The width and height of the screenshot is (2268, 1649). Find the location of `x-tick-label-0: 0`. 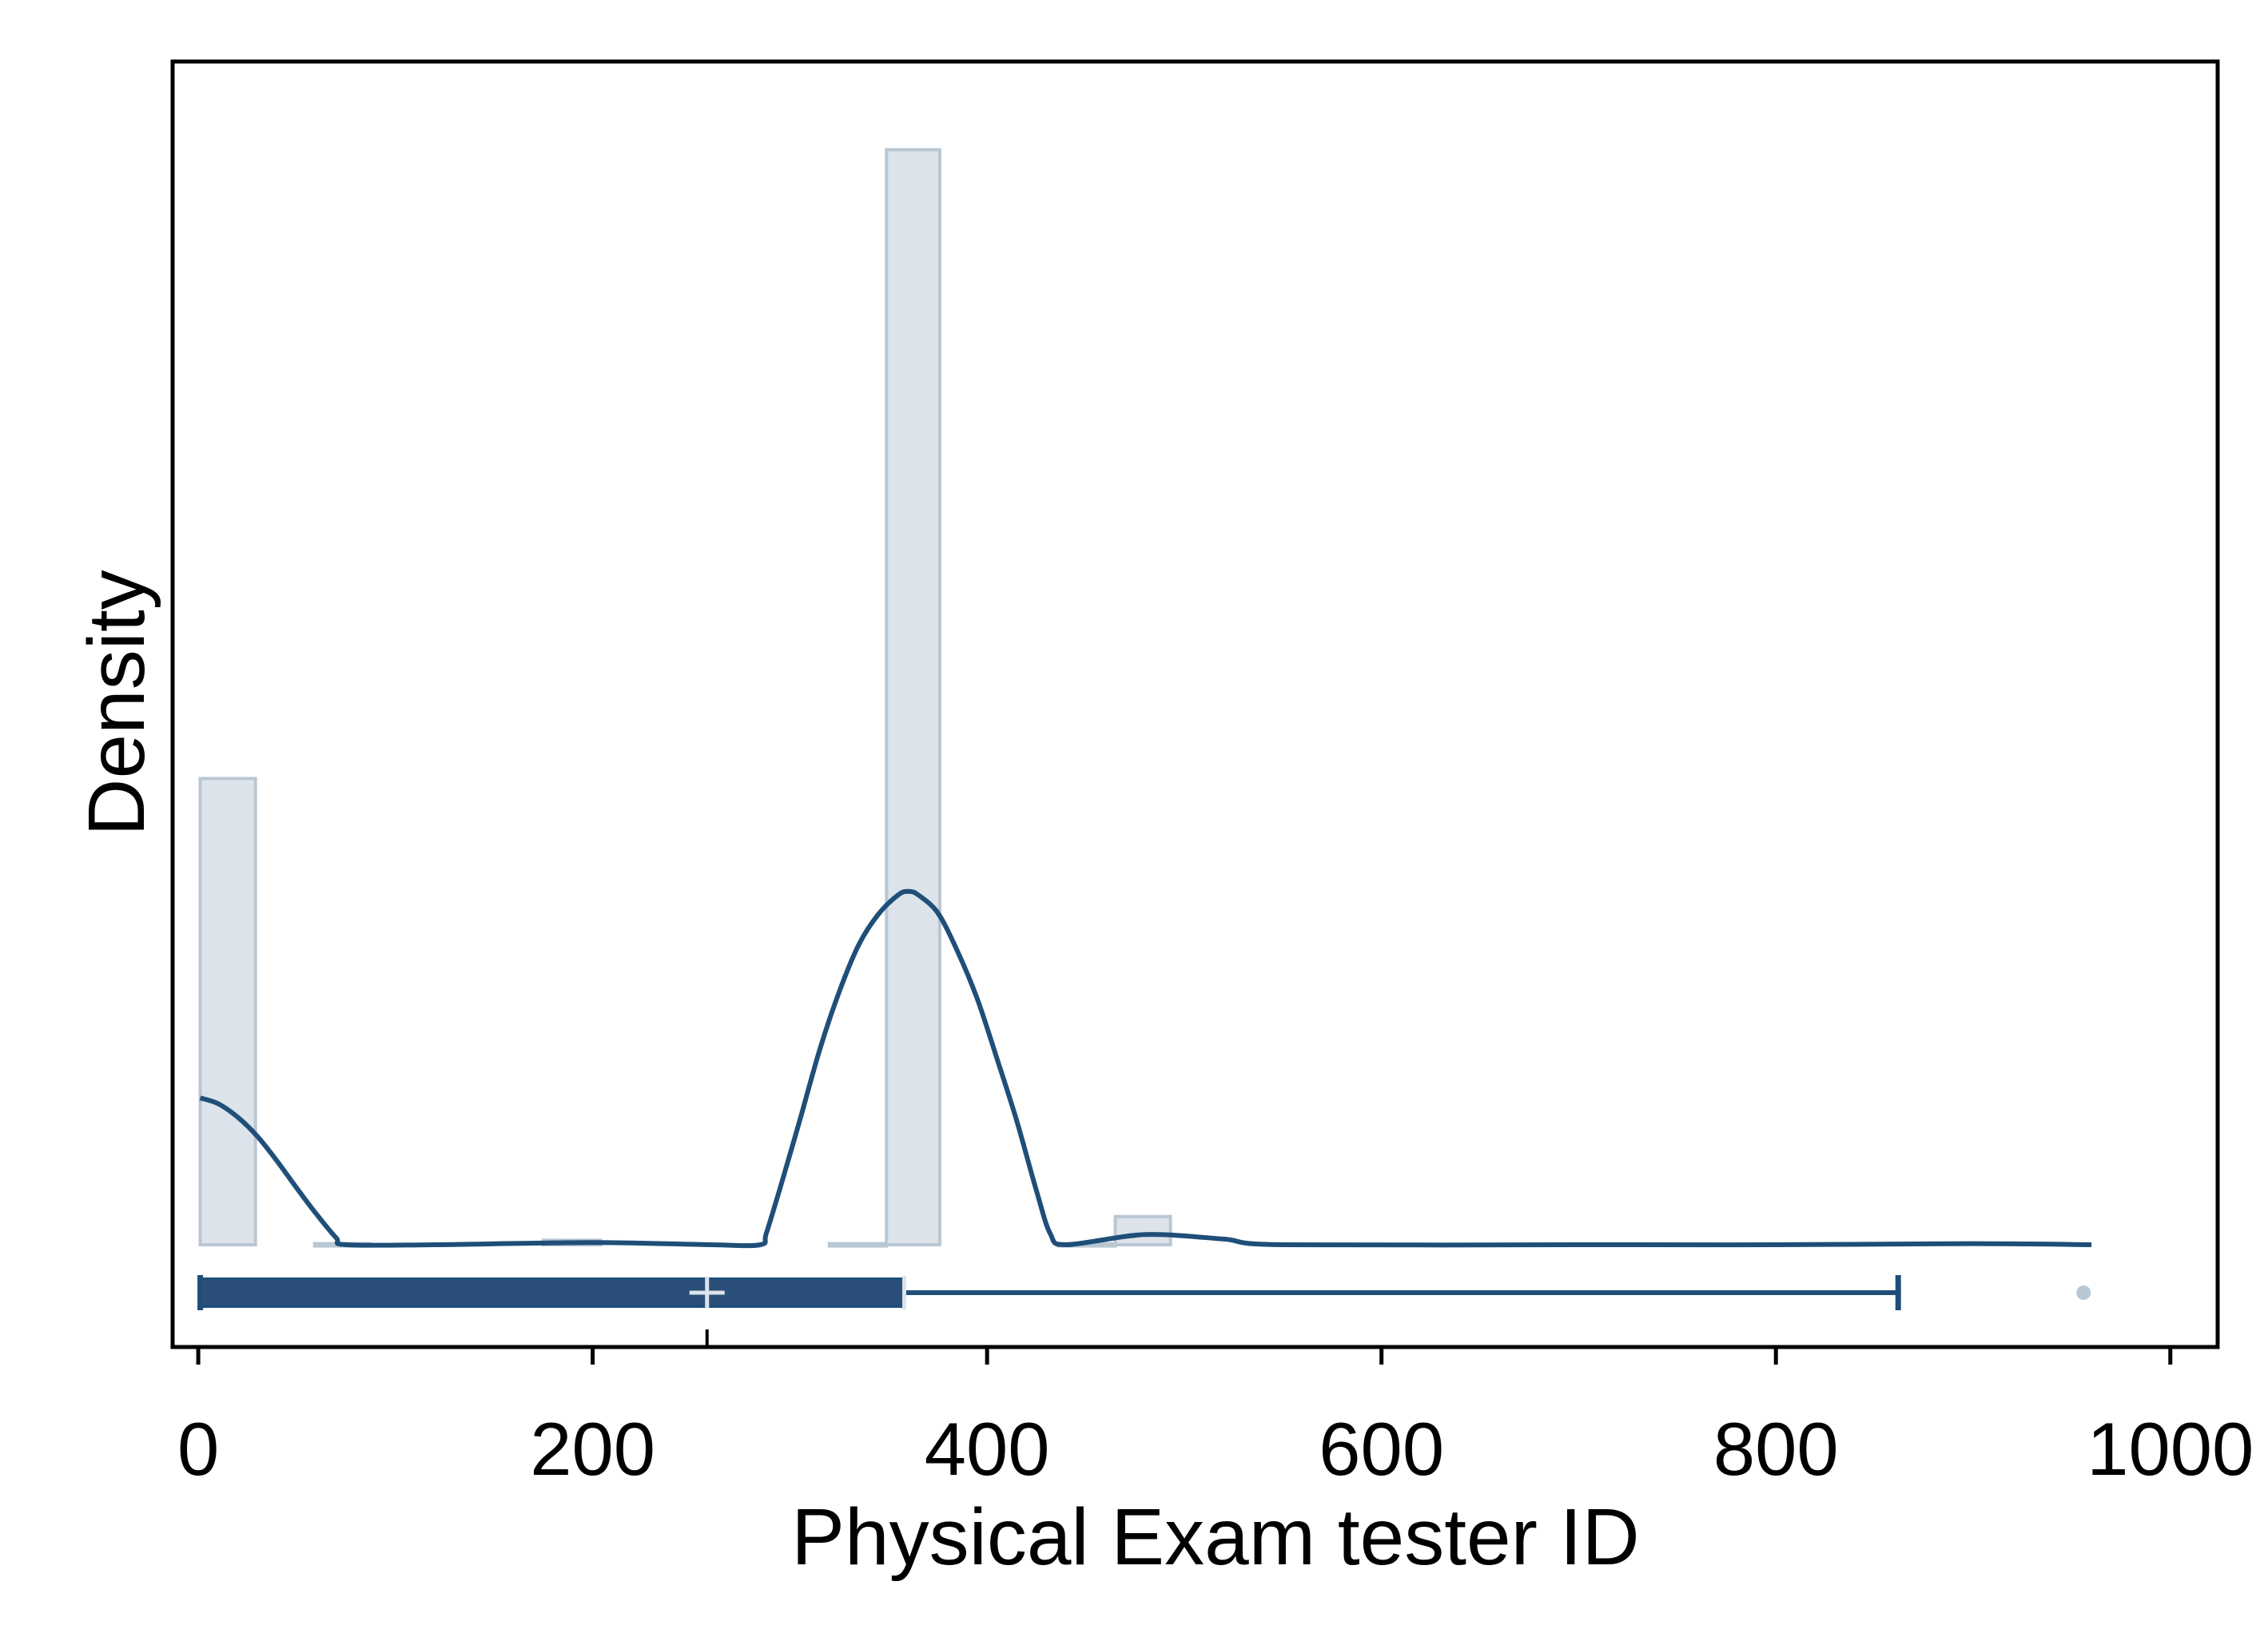

x-tick-label-0: 0 is located at coordinates (198, 1449).